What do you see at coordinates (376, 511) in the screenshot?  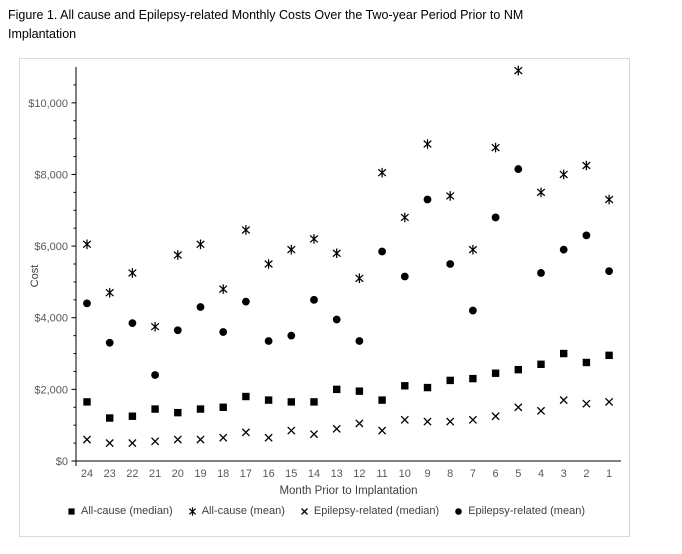 I see `legend-label: Epilepsy-related (median)` at bounding box center [376, 511].